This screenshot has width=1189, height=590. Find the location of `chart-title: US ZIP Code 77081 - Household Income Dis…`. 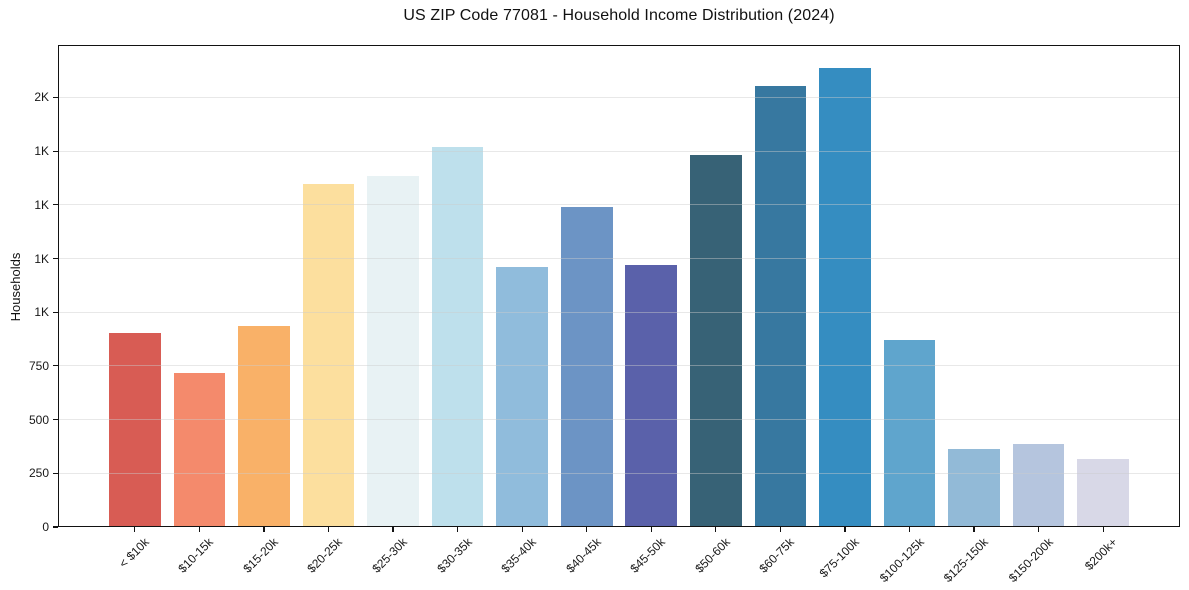

chart-title: US ZIP Code 77081 - Household Income Dis… is located at coordinates (619, 15).